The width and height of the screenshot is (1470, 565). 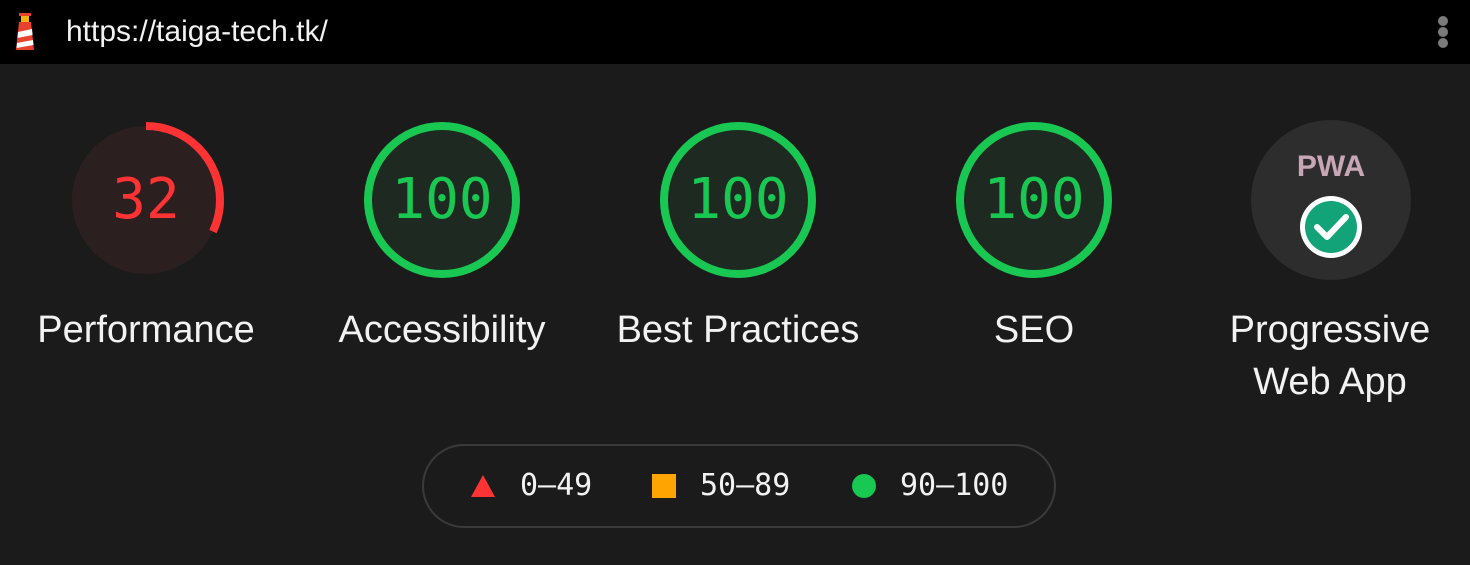 What do you see at coordinates (745, 485) in the screenshot?
I see `legend-range: 50–89` at bounding box center [745, 485].